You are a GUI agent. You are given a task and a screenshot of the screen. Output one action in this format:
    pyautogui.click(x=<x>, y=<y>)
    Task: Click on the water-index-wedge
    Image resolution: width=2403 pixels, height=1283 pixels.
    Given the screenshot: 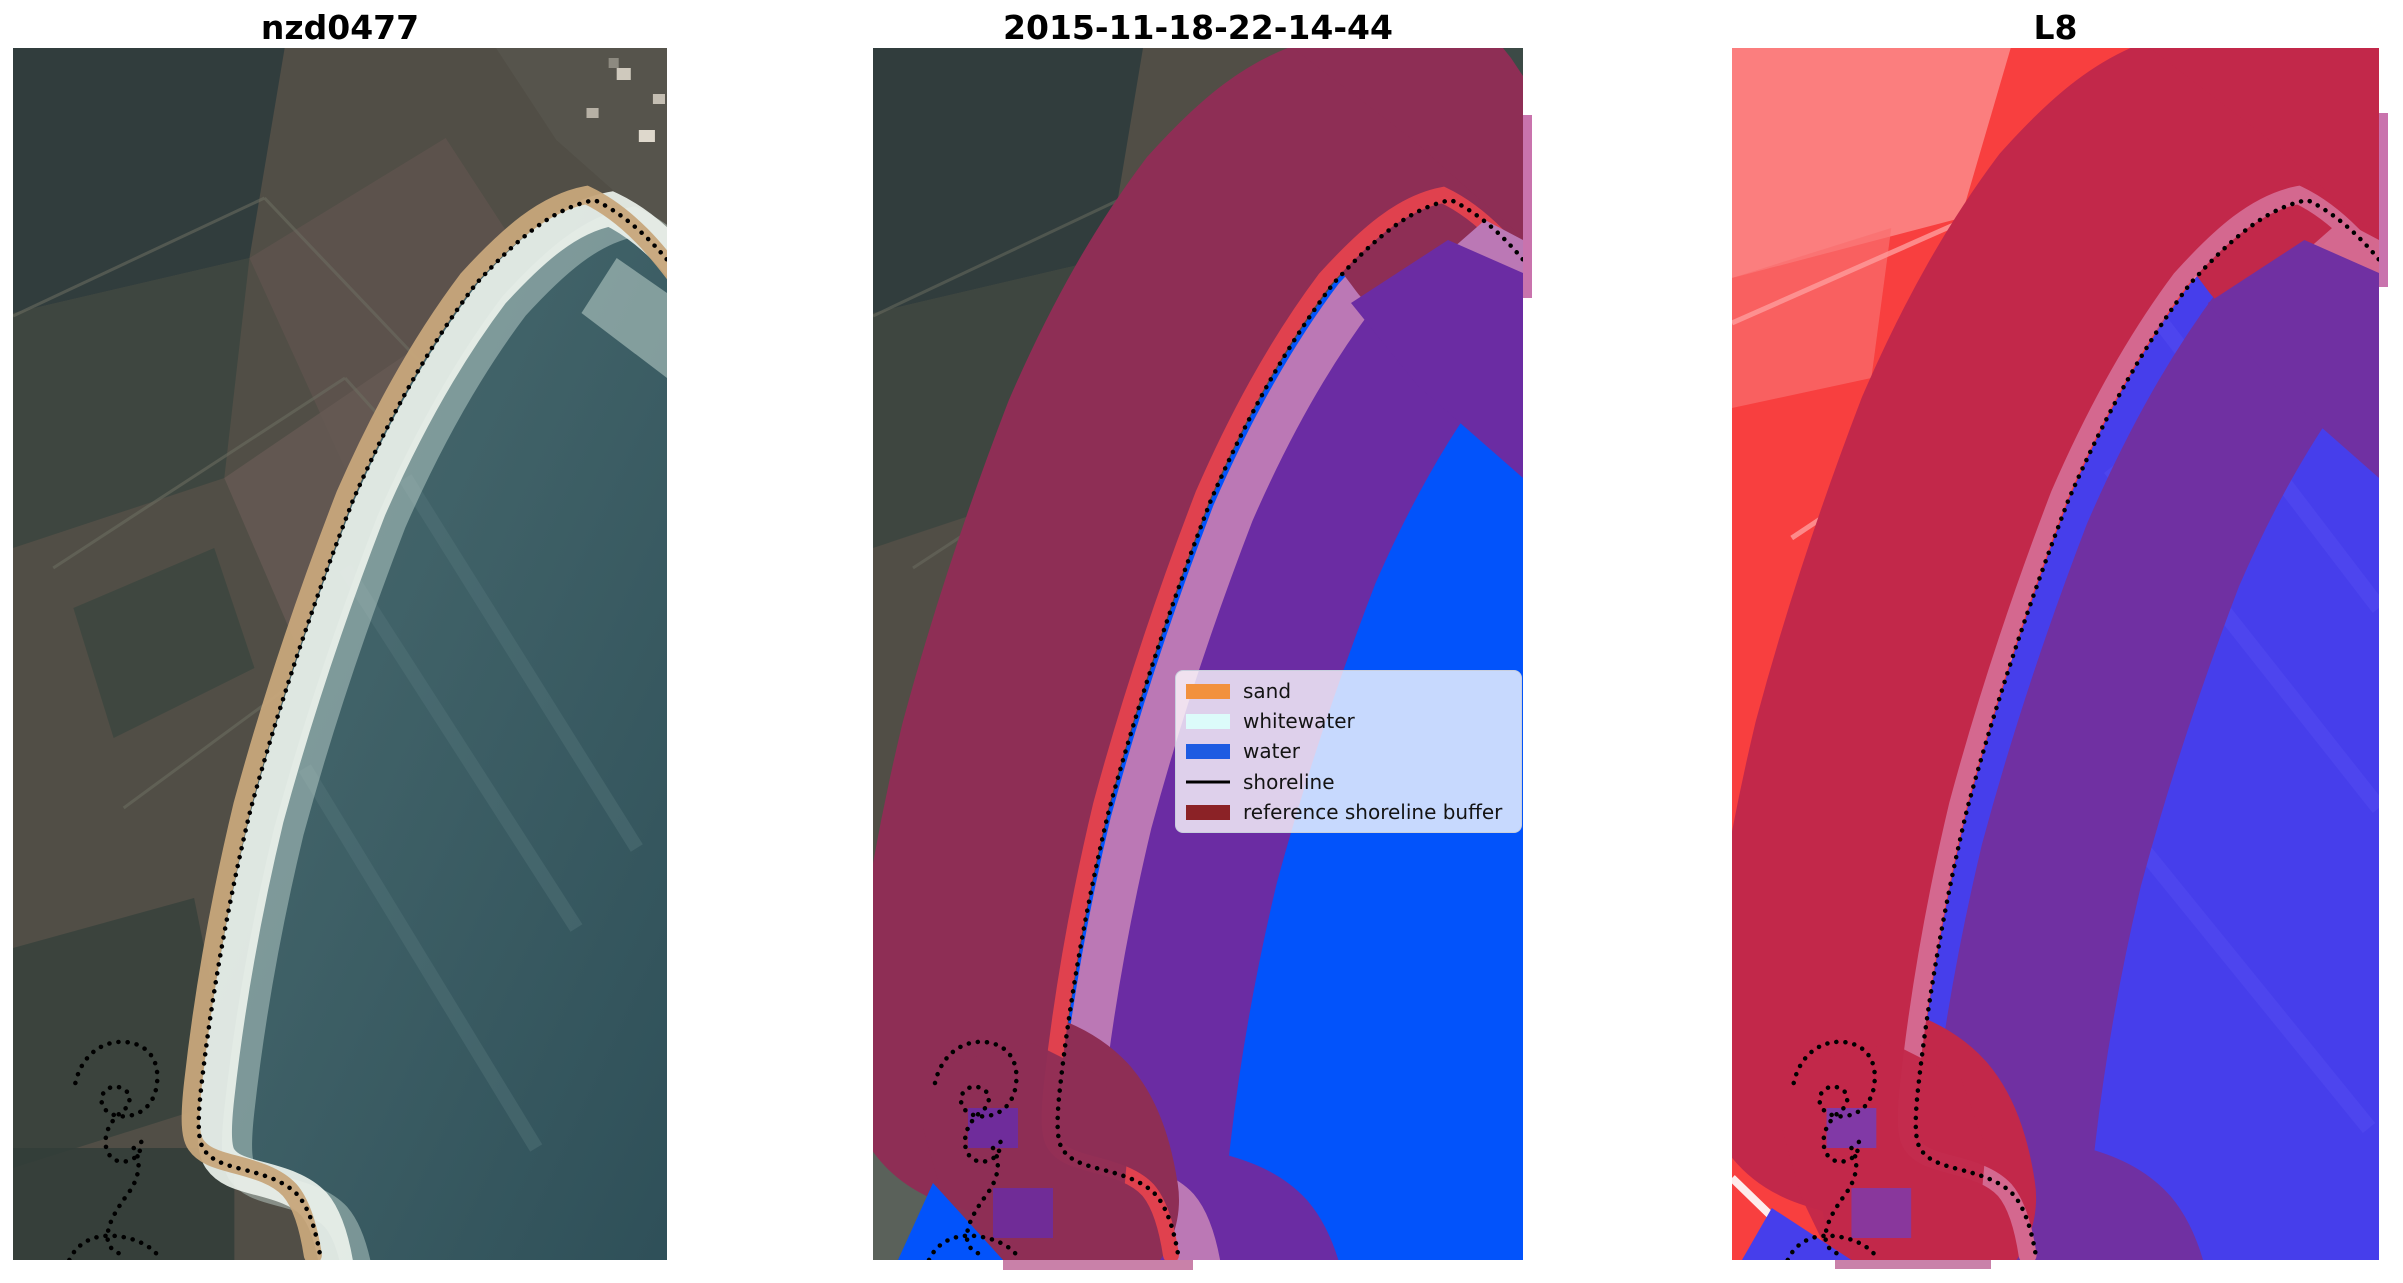 What is the action you would take?
    pyautogui.click(x=1796, y=1234)
    